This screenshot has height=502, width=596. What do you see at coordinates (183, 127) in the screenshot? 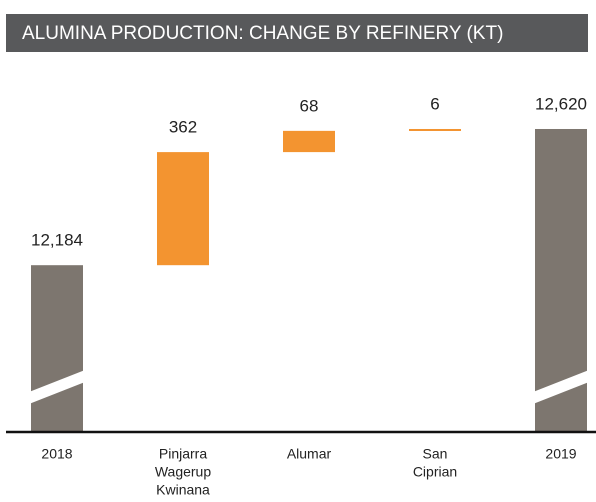
I see `value-label: 362` at bounding box center [183, 127].